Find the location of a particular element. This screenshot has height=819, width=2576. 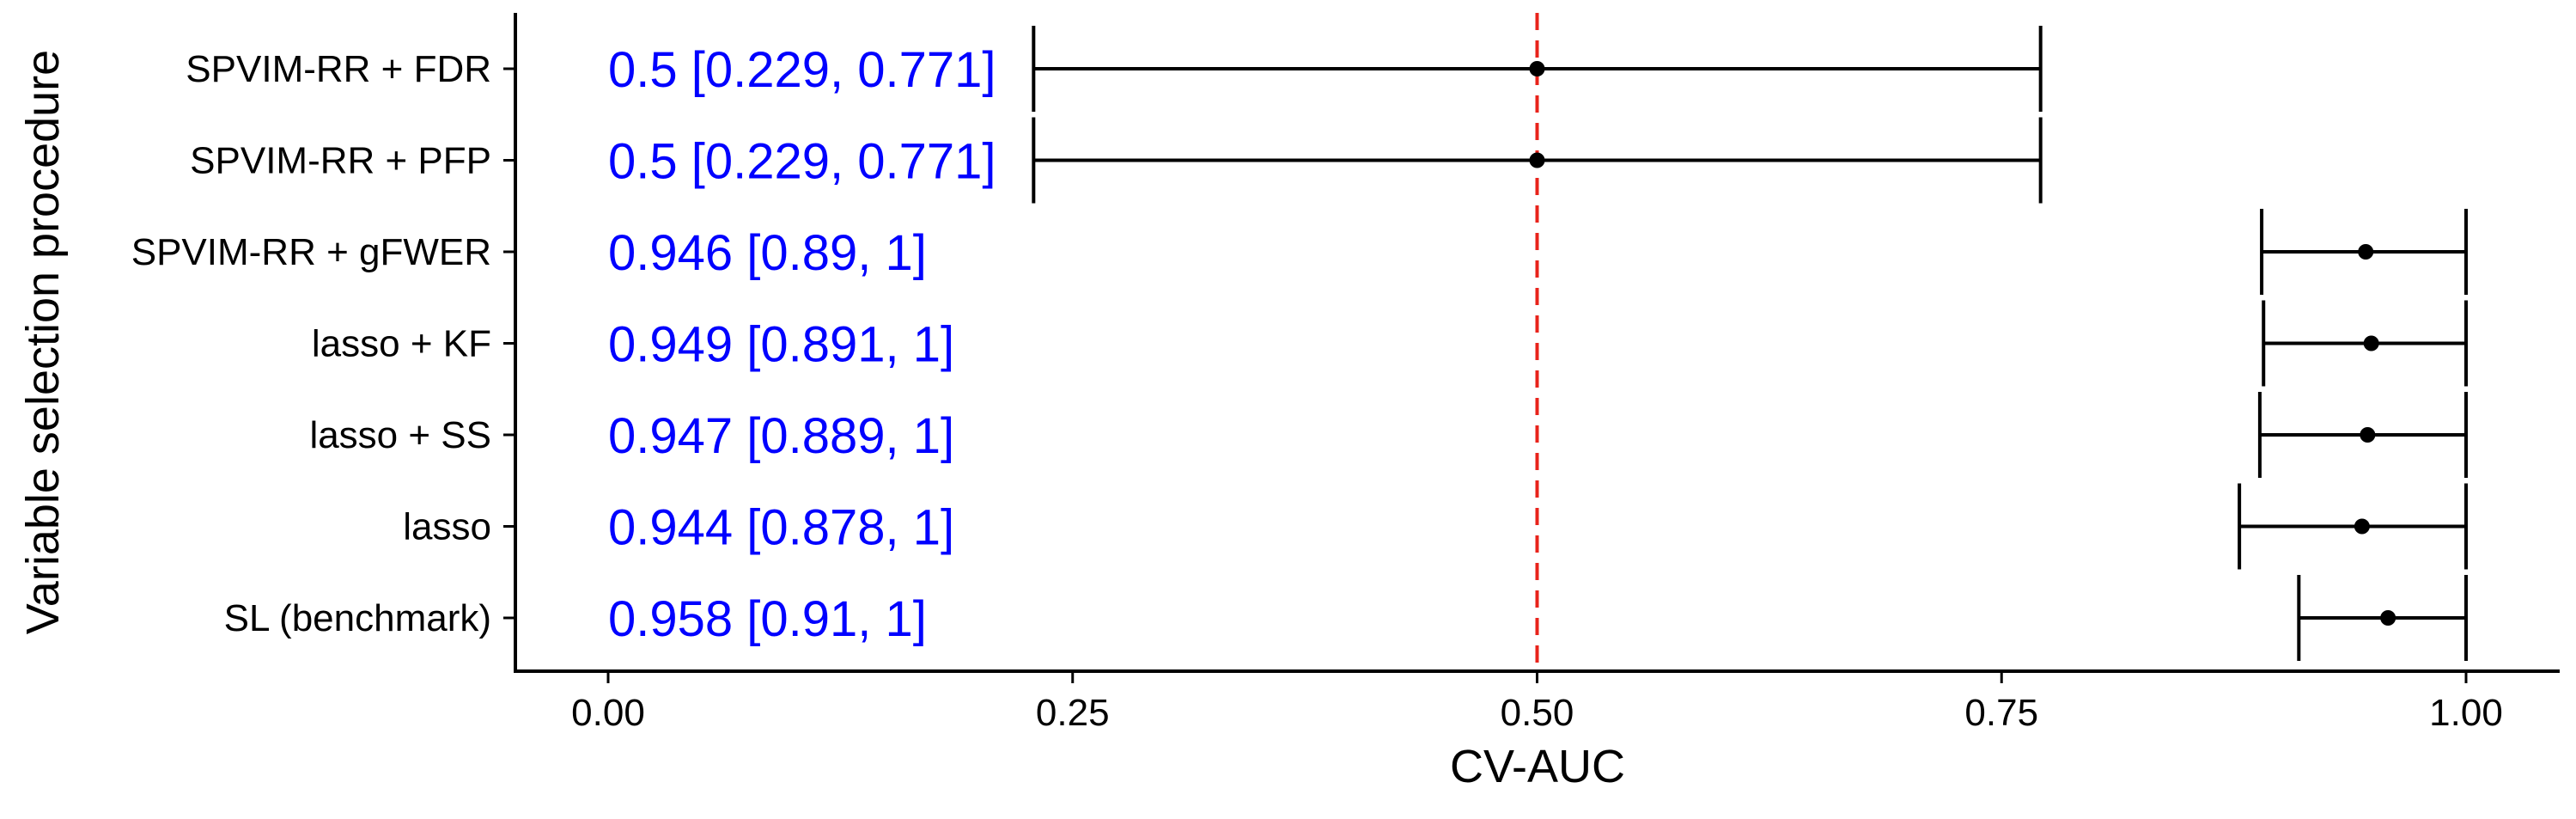

row: lasso + KF 0.949 [0.891, 1] is located at coordinates (1390, 343).